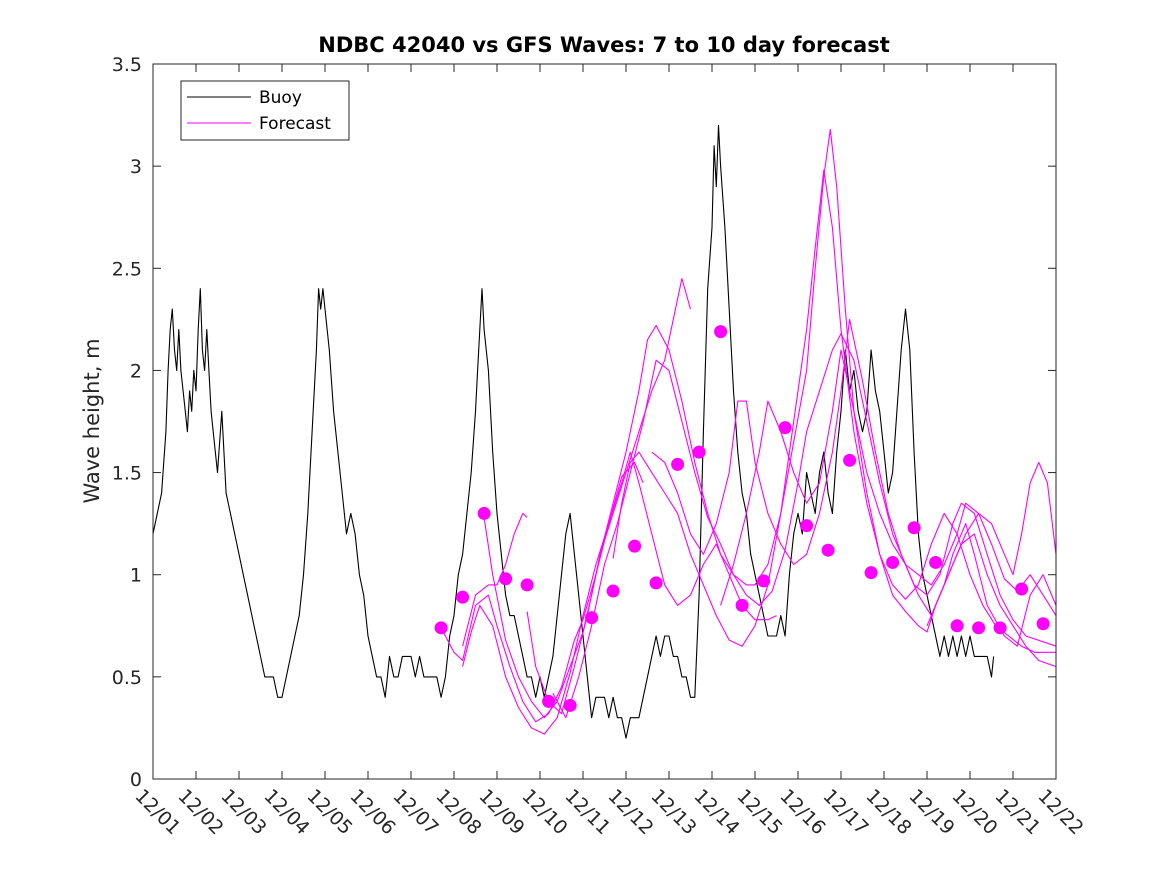 The height and width of the screenshot is (875, 1167). I want to click on y-tick-label: 2, so click(136, 371).